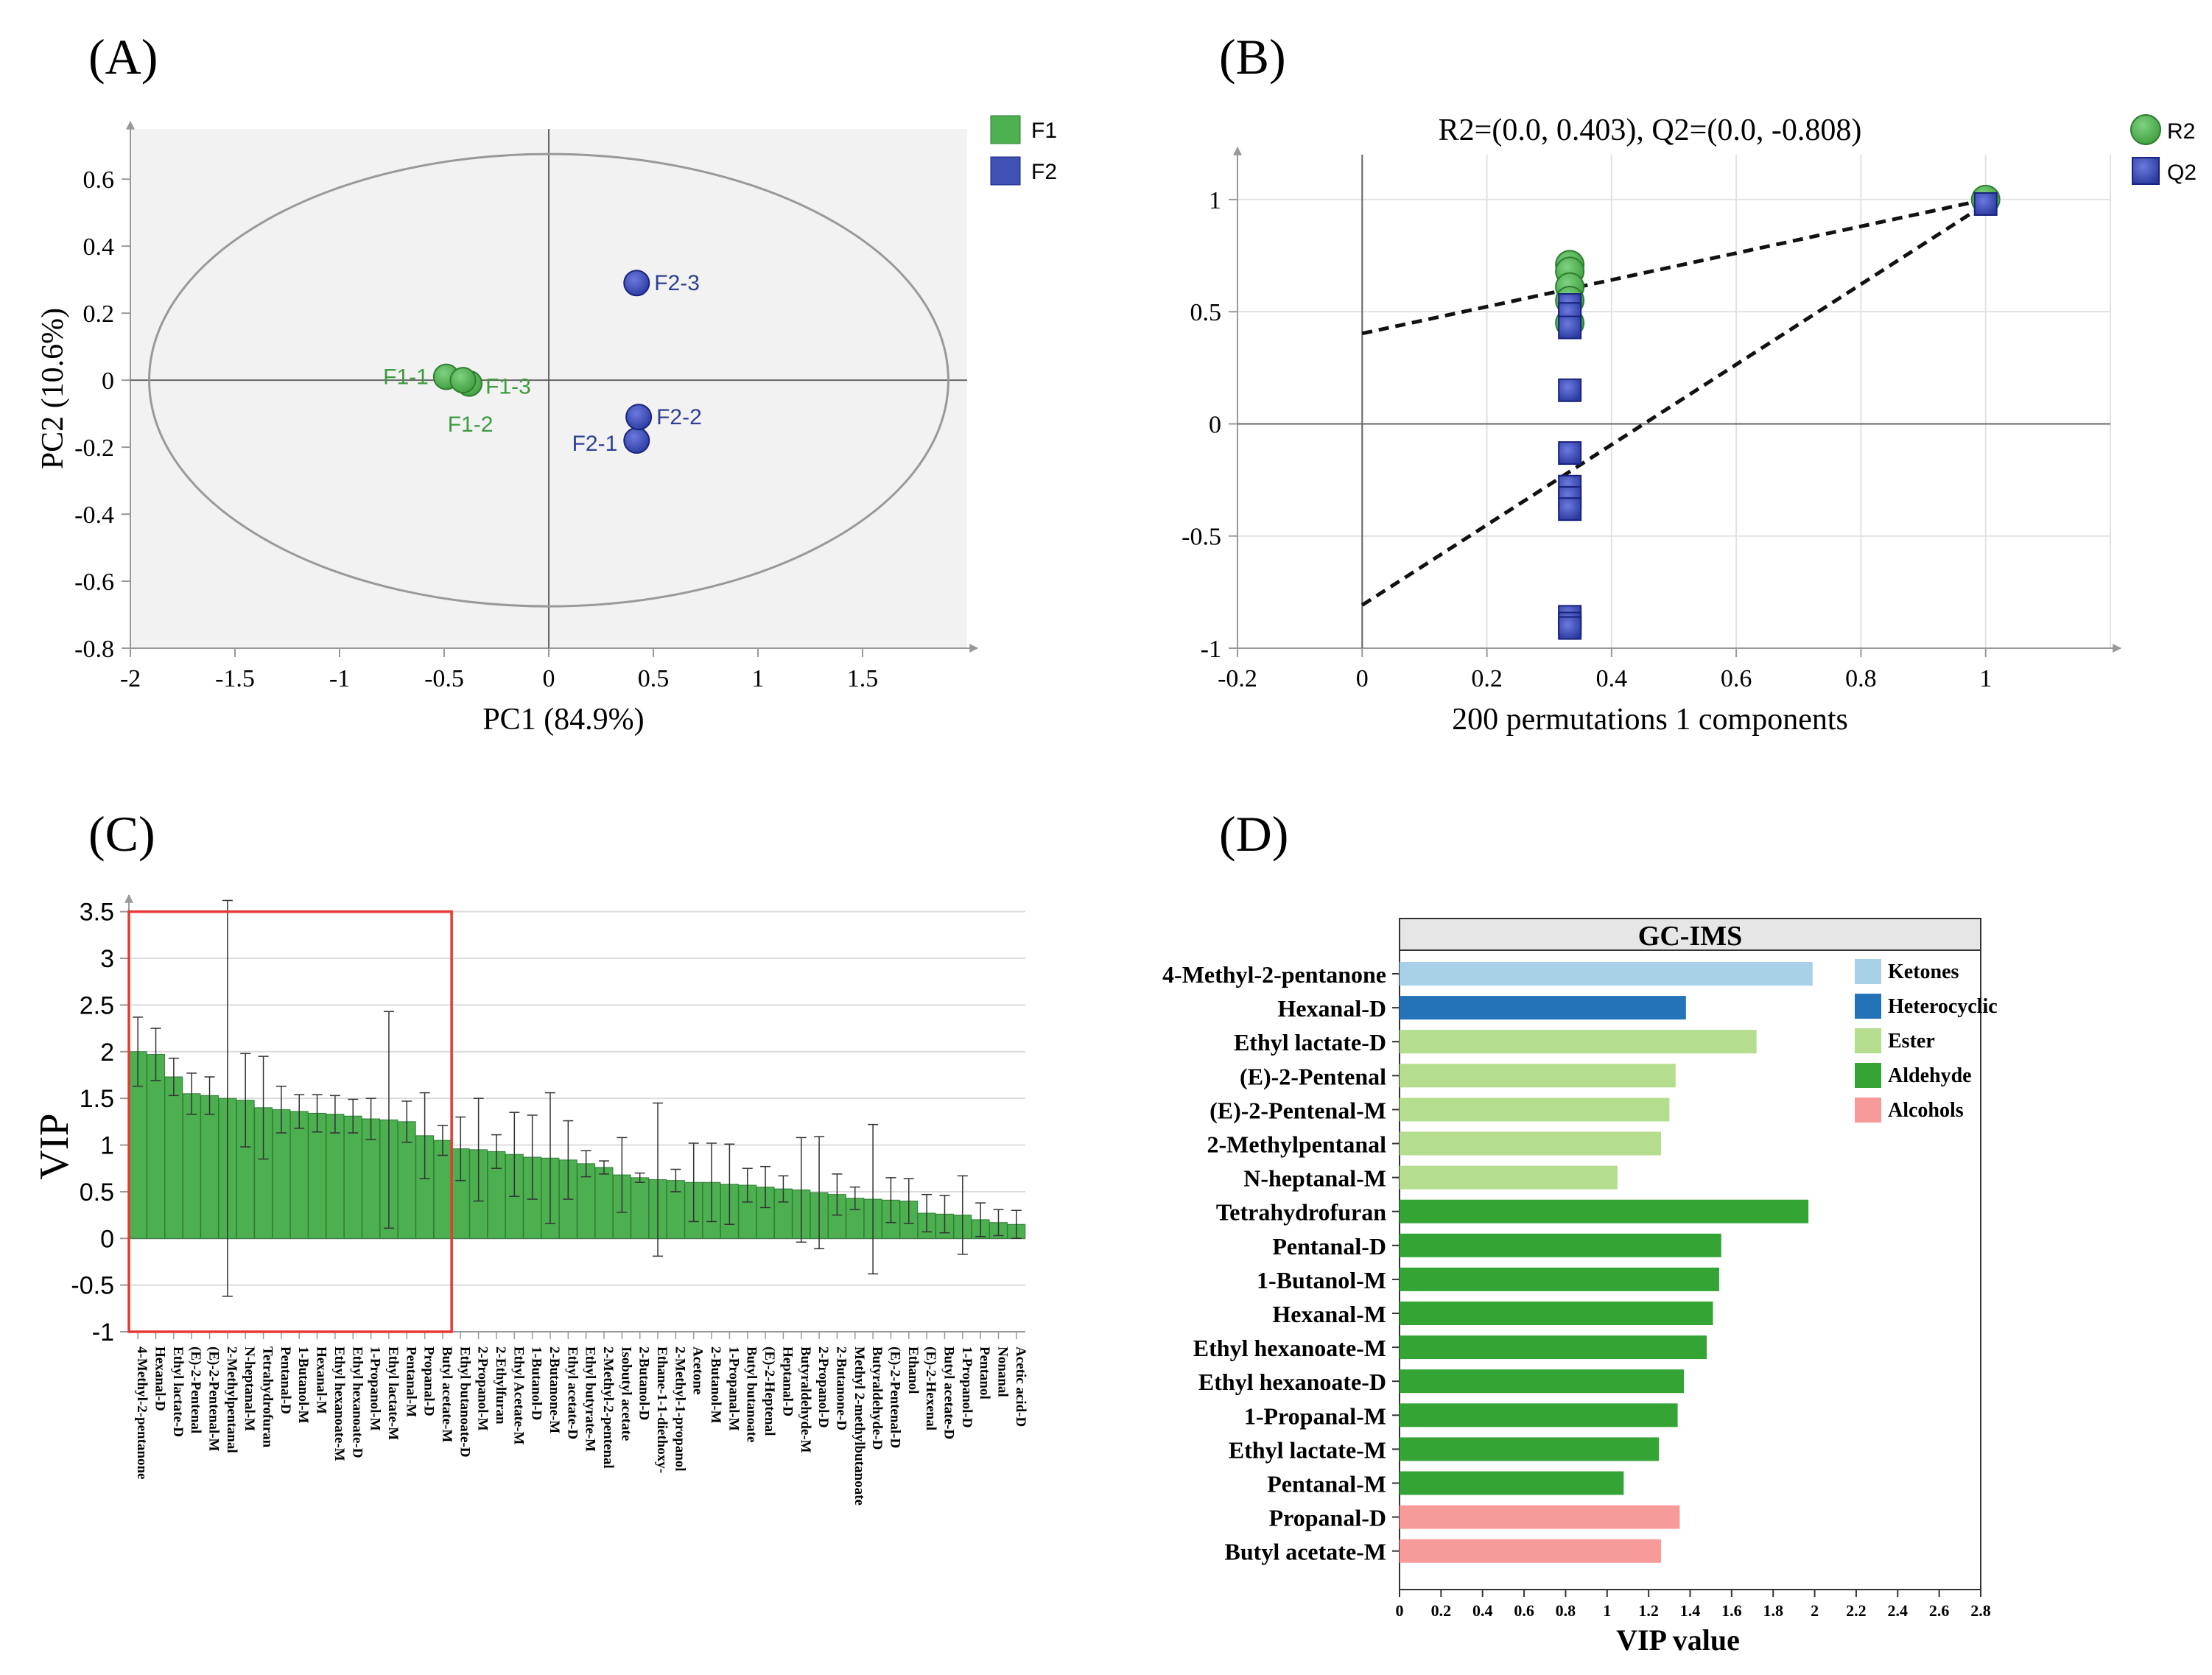 This screenshot has height=1675, width=2212. I want to click on y-axis-title: VIP, so click(54, 1146).